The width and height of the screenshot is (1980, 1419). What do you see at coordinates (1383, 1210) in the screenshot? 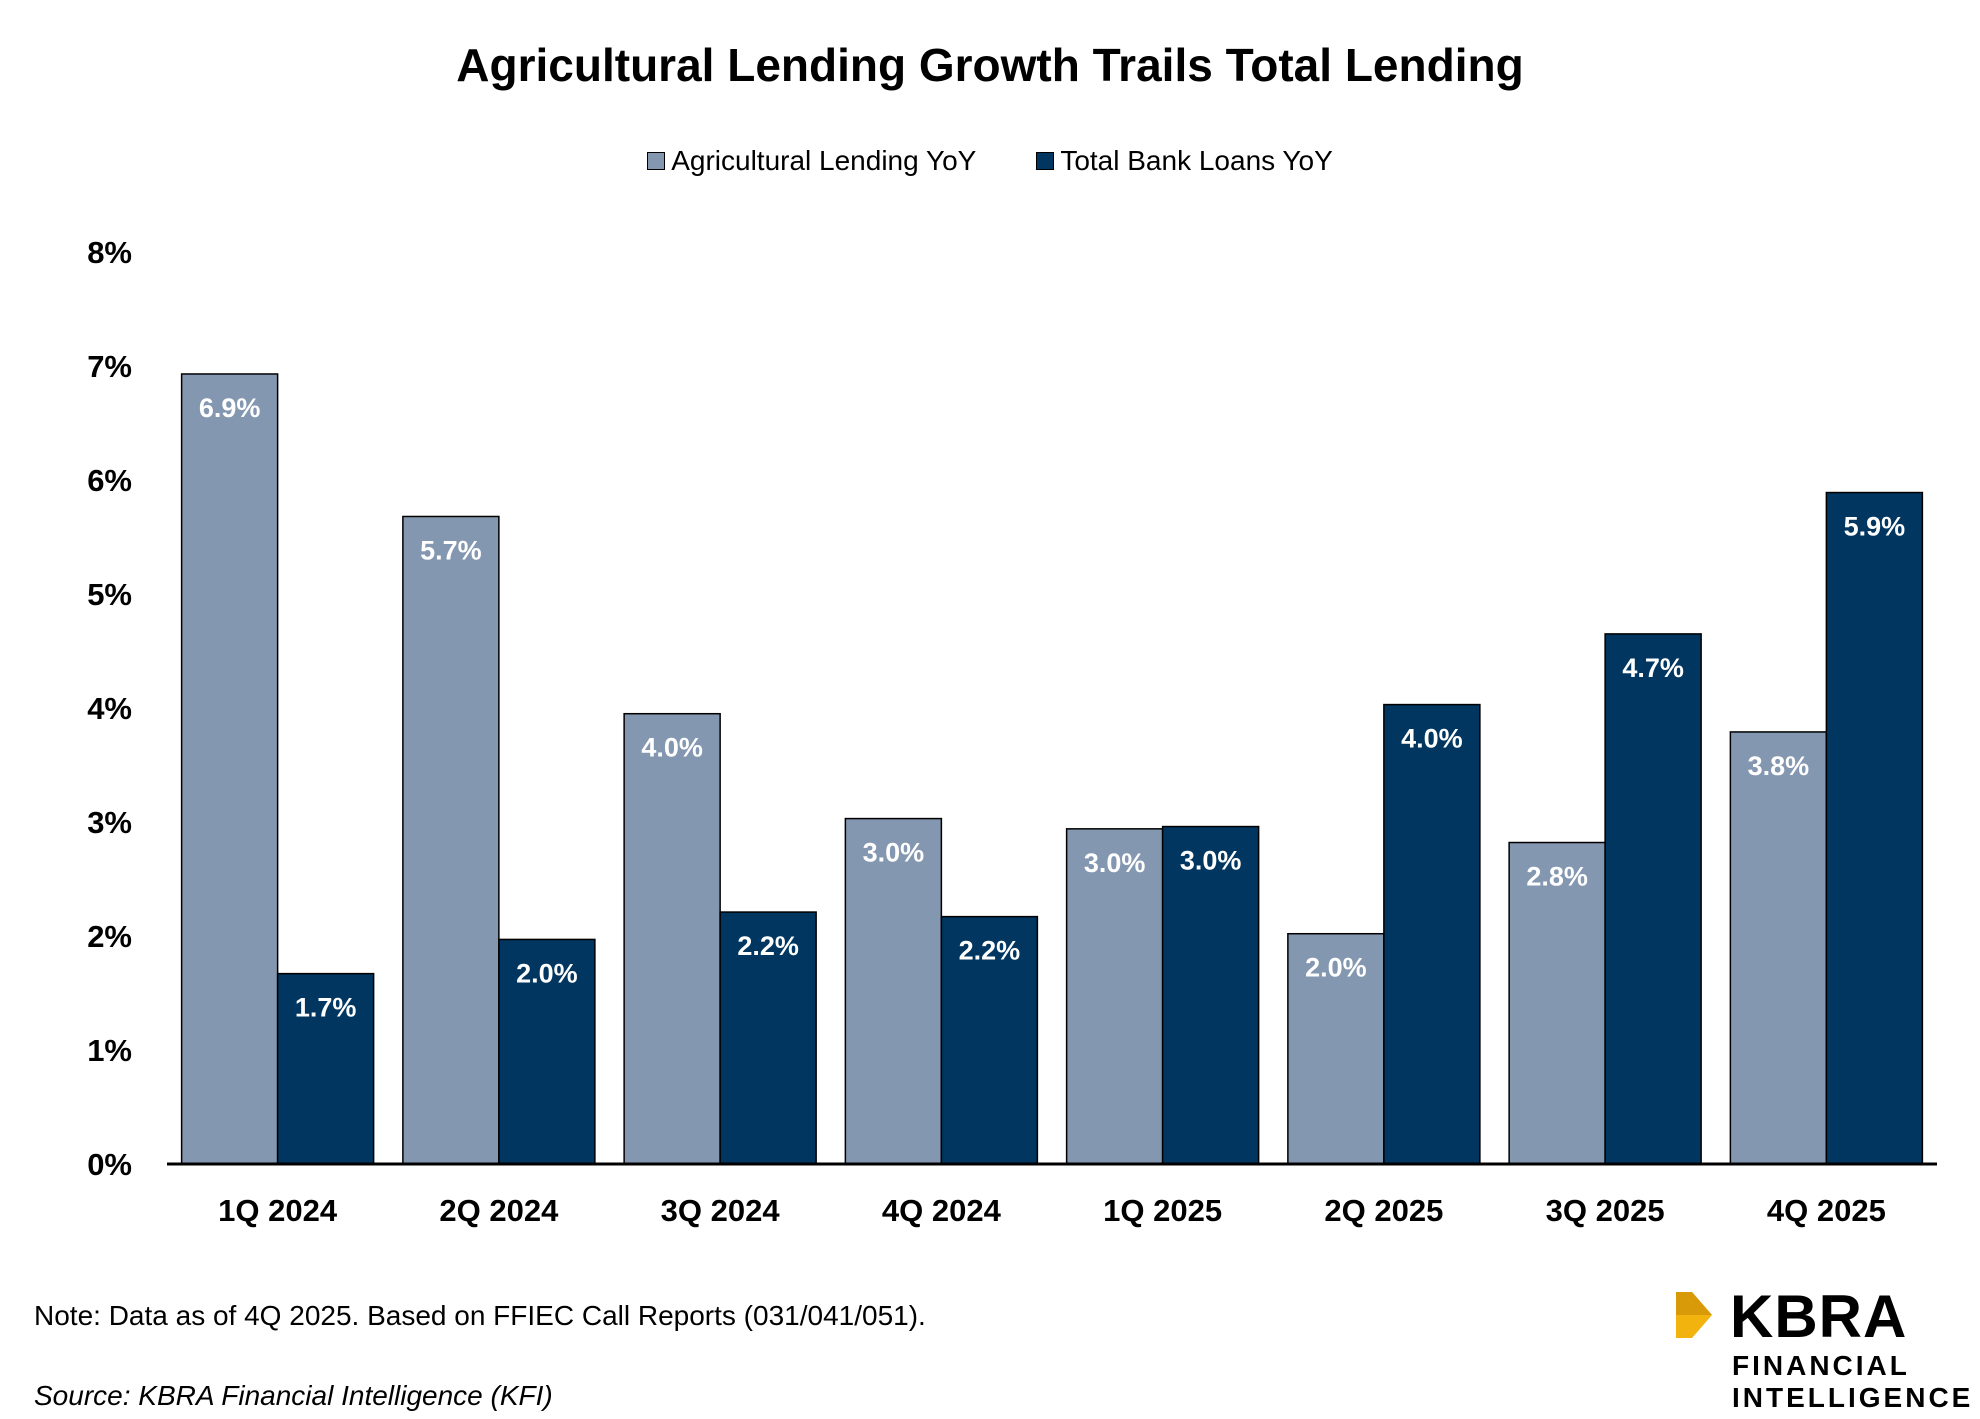
I see `x-tick-label: 2Q 2025` at bounding box center [1383, 1210].